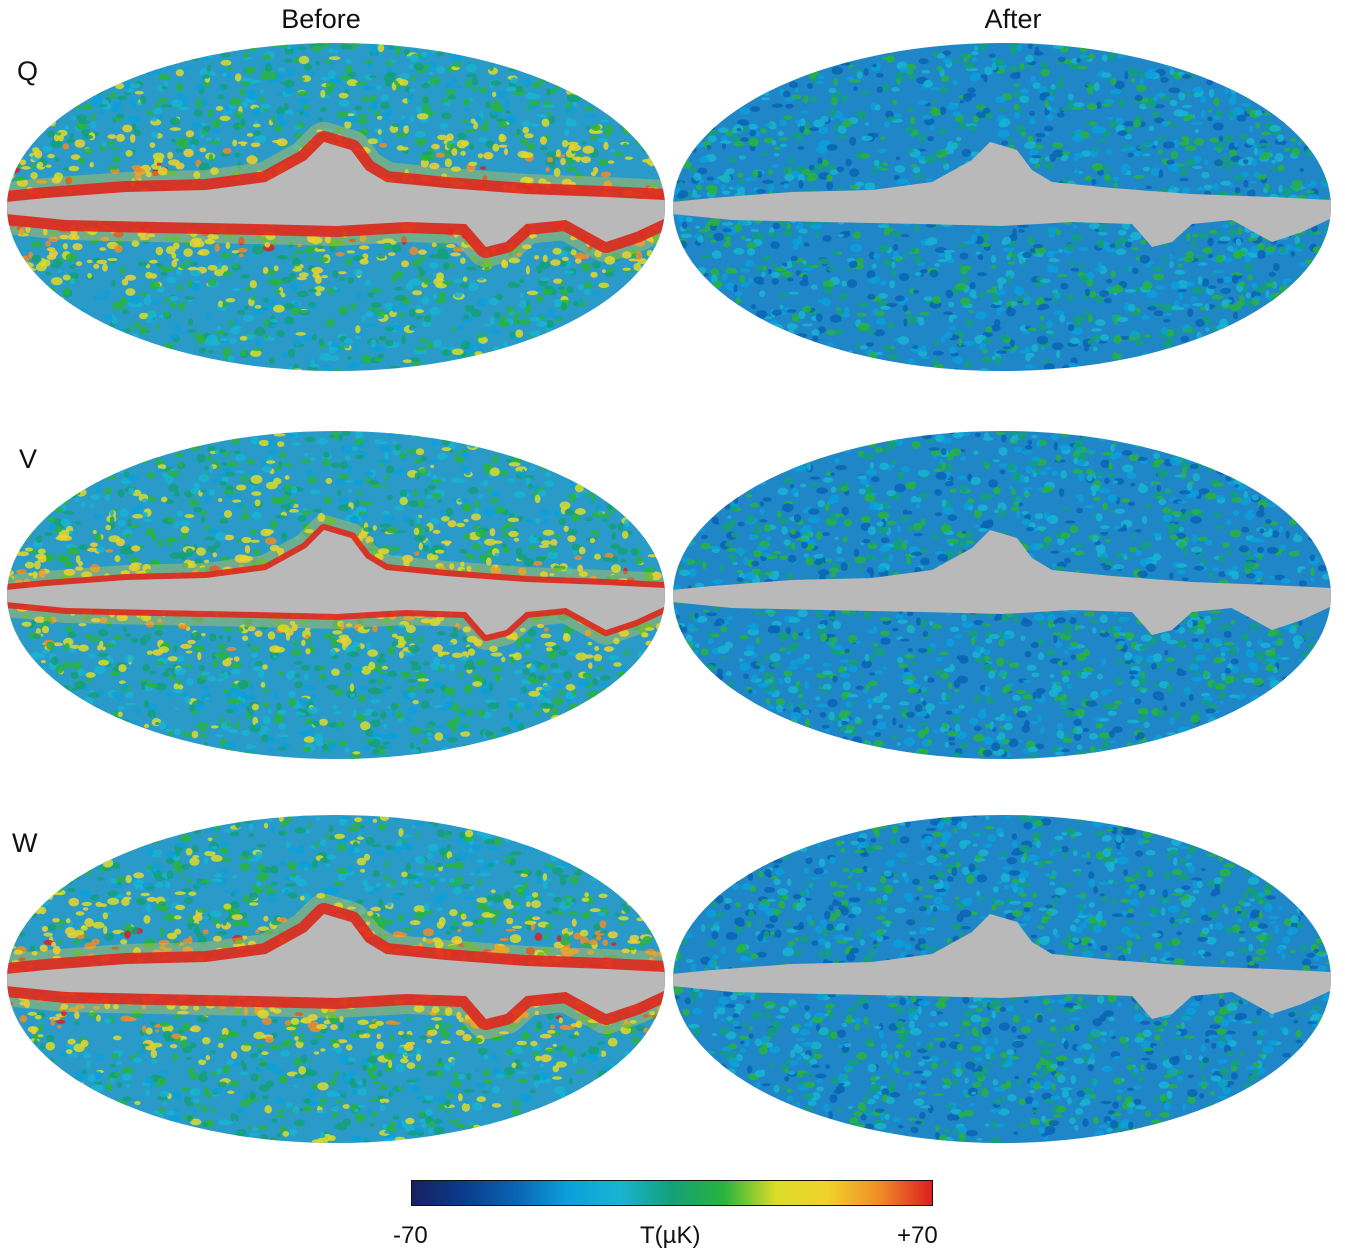 The width and height of the screenshot is (1345, 1254). I want to click on colorbar-min-label: -70, so click(410, 1235).